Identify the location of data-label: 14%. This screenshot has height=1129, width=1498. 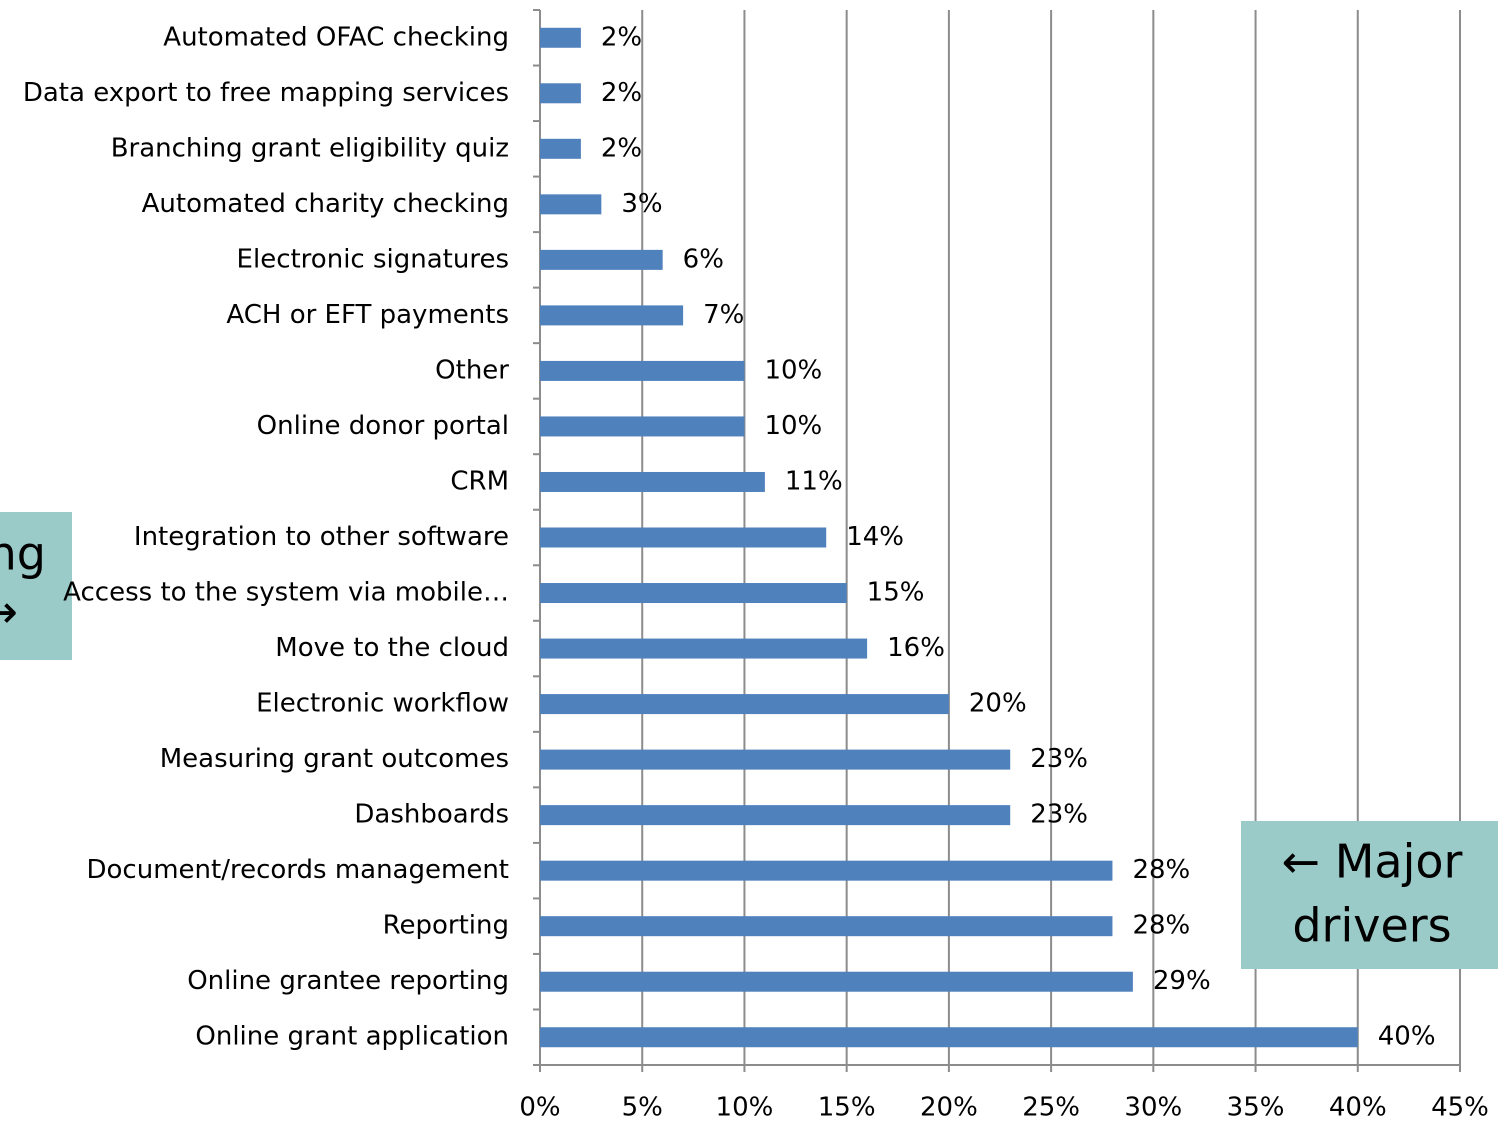
(875, 537).